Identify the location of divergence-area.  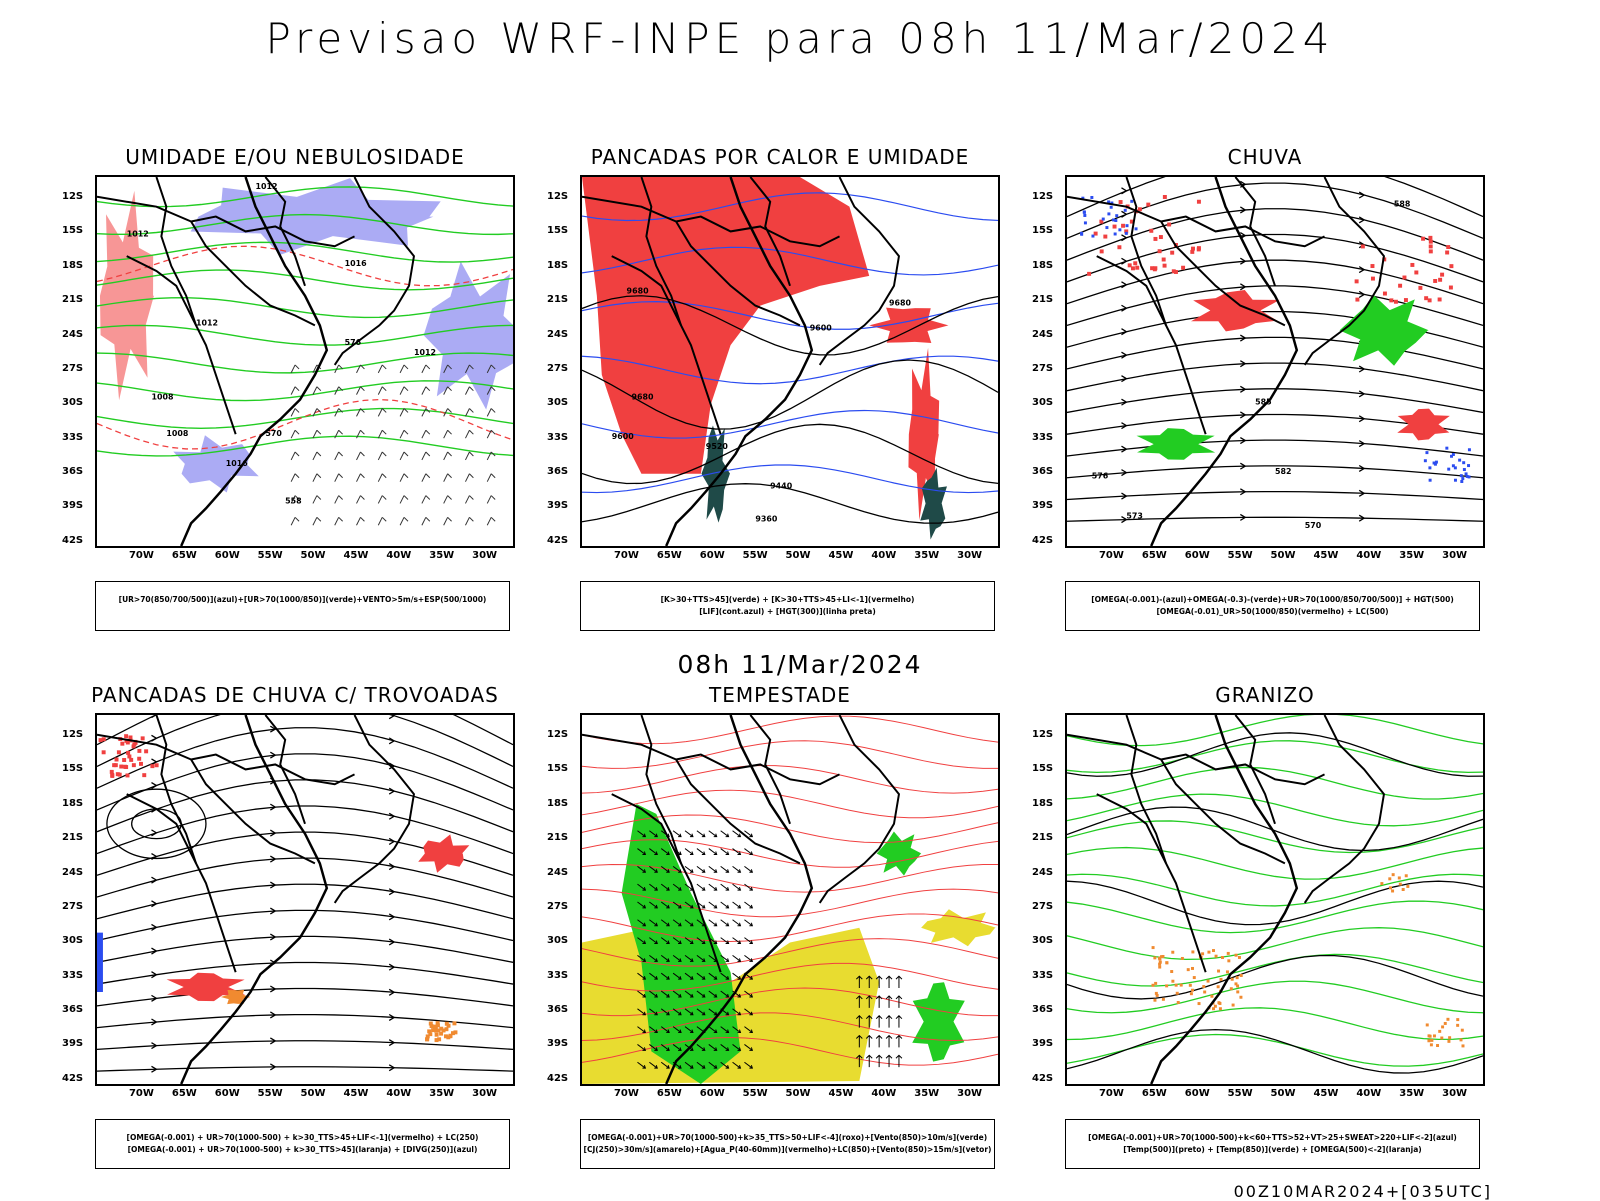
(100, 962).